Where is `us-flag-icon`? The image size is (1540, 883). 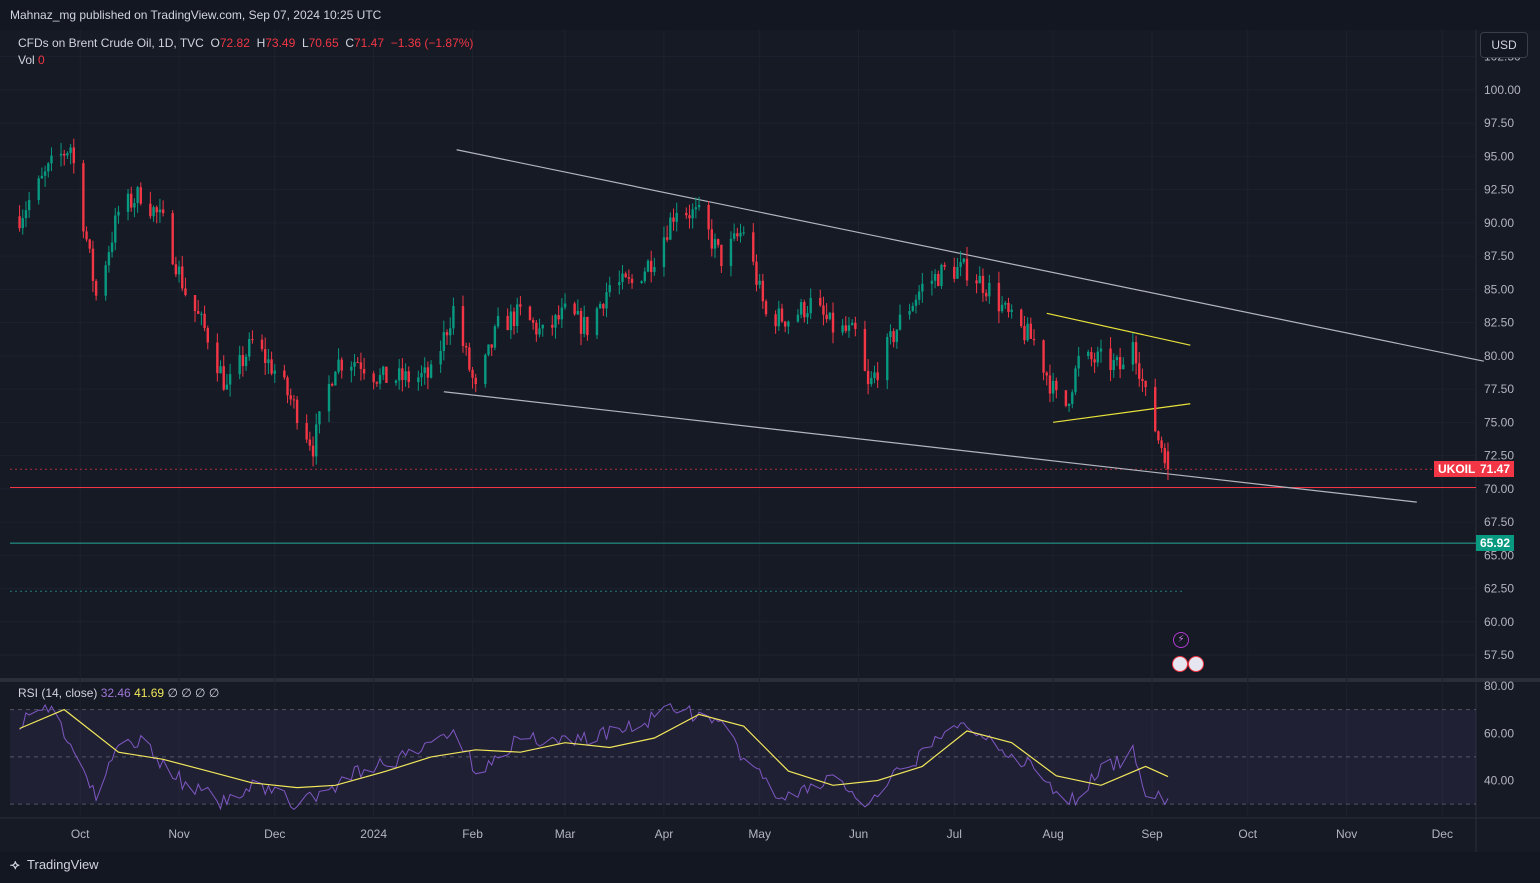
us-flag-icon is located at coordinates (1180, 664).